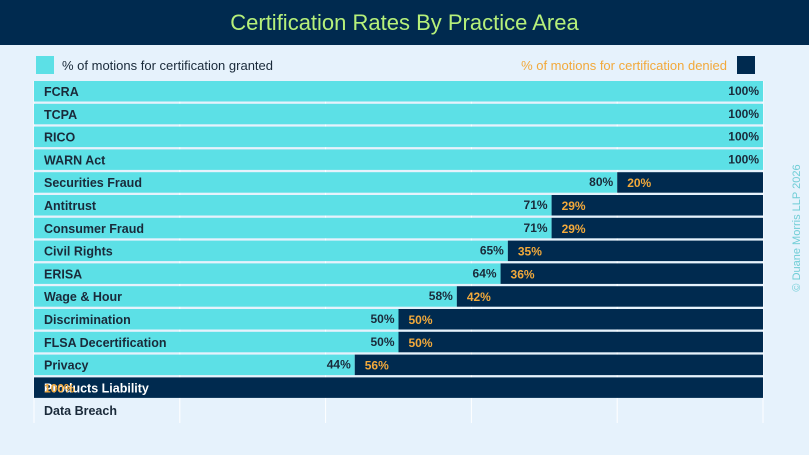 Image resolution: width=809 pixels, height=455 pixels. I want to click on denied-value-label: 20%, so click(639, 183).